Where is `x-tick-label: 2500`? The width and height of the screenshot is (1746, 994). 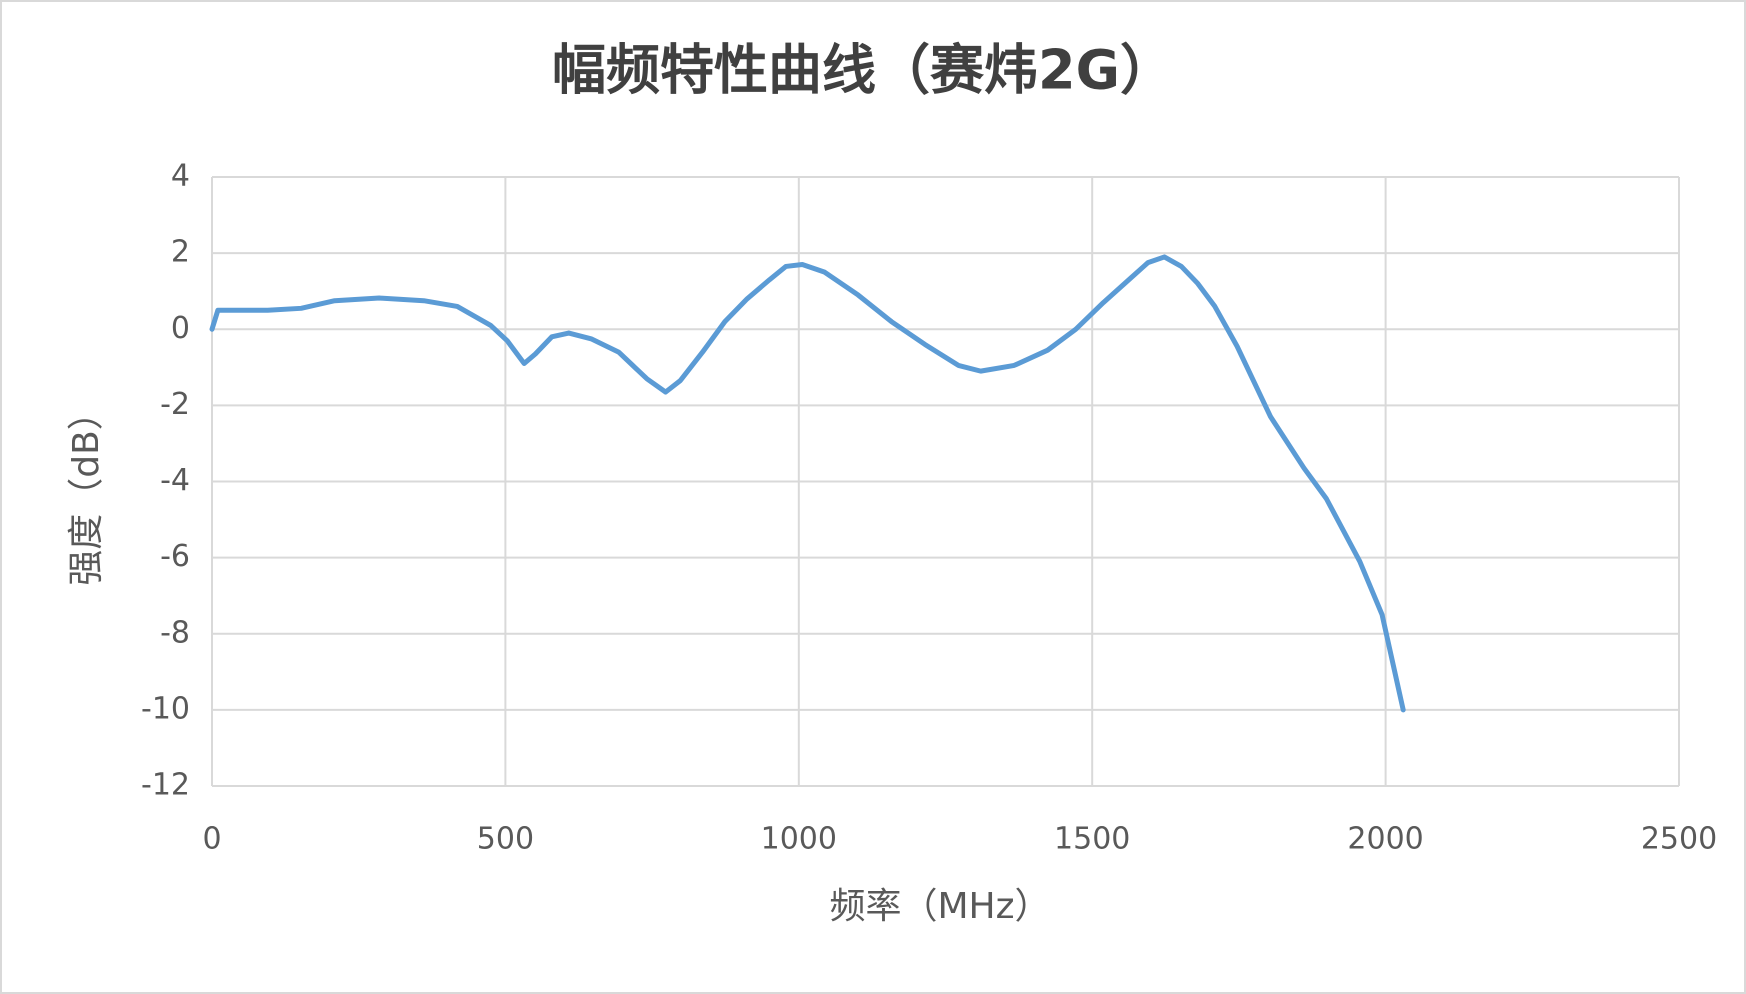
x-tick-label: 2500 is located at coordinates (1679, 839).